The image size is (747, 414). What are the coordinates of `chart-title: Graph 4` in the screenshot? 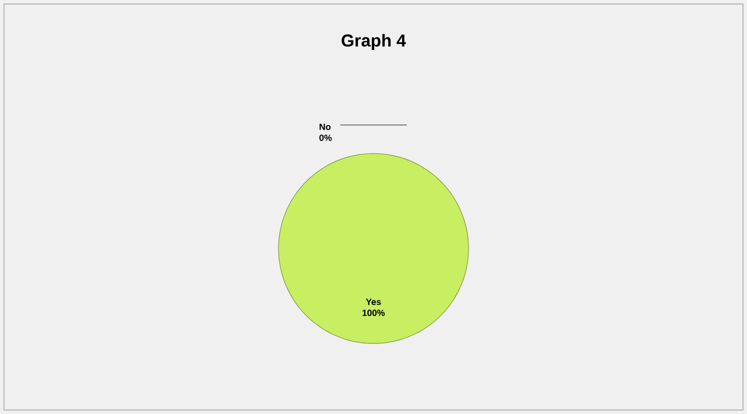 It's located at (374, 42).